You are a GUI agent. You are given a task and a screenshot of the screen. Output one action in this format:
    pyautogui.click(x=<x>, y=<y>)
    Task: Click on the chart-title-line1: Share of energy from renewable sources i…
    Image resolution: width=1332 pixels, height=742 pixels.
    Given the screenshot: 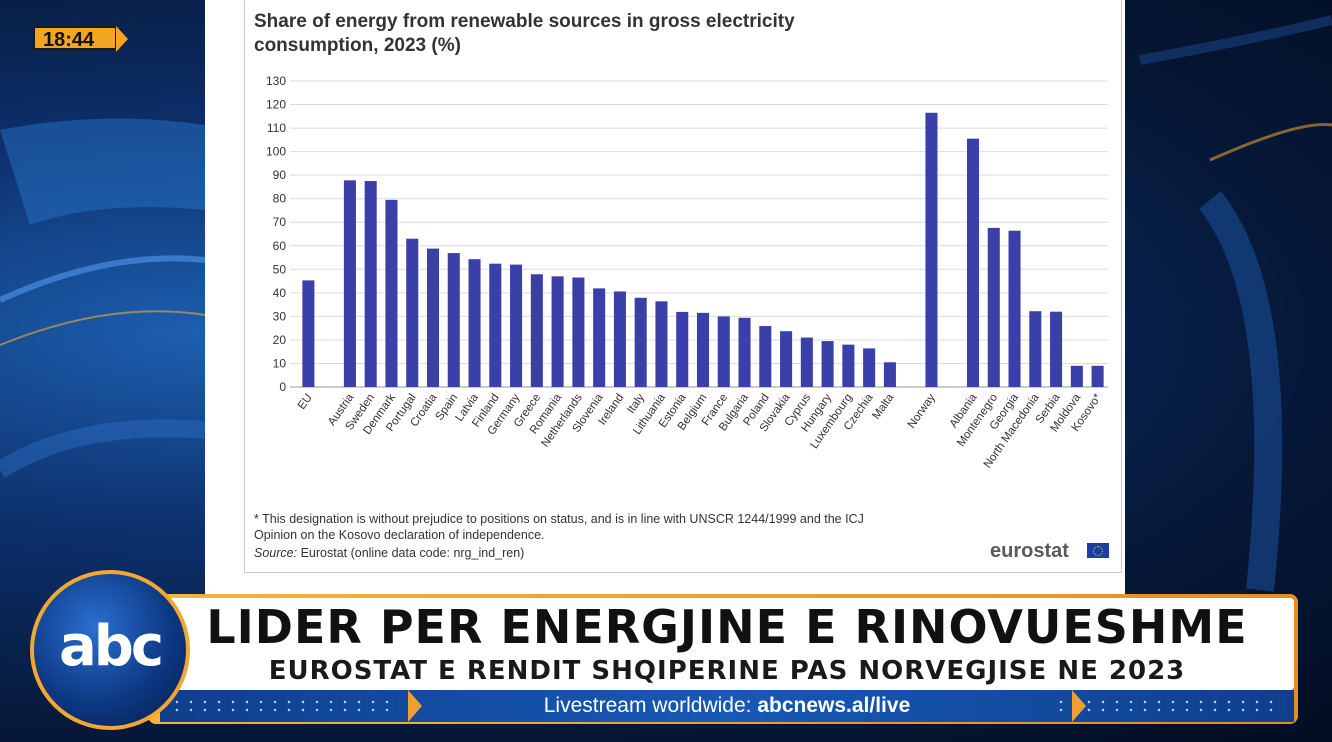 What is the action you would take?
    pyautogui.click(x=524, y=21)
    